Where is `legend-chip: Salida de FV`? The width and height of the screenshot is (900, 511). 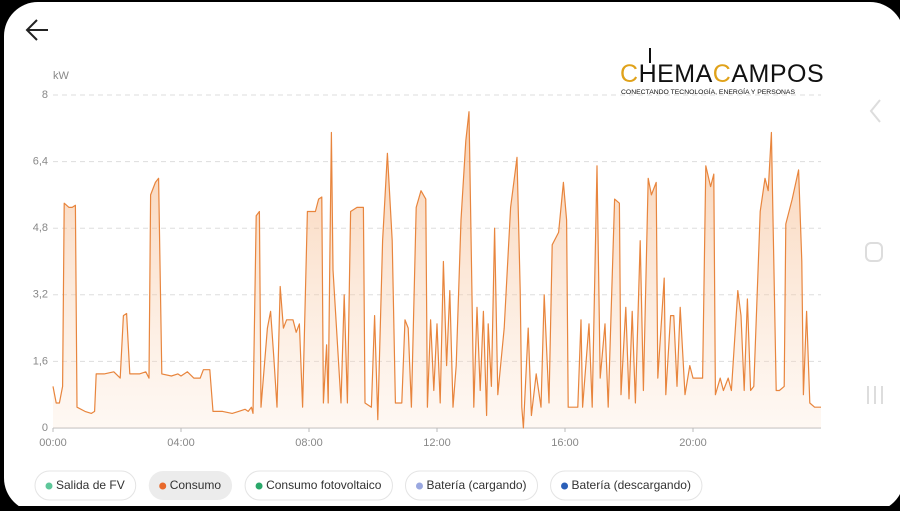
legend-chip: Salida de FV is located at coordinates (85, 485).